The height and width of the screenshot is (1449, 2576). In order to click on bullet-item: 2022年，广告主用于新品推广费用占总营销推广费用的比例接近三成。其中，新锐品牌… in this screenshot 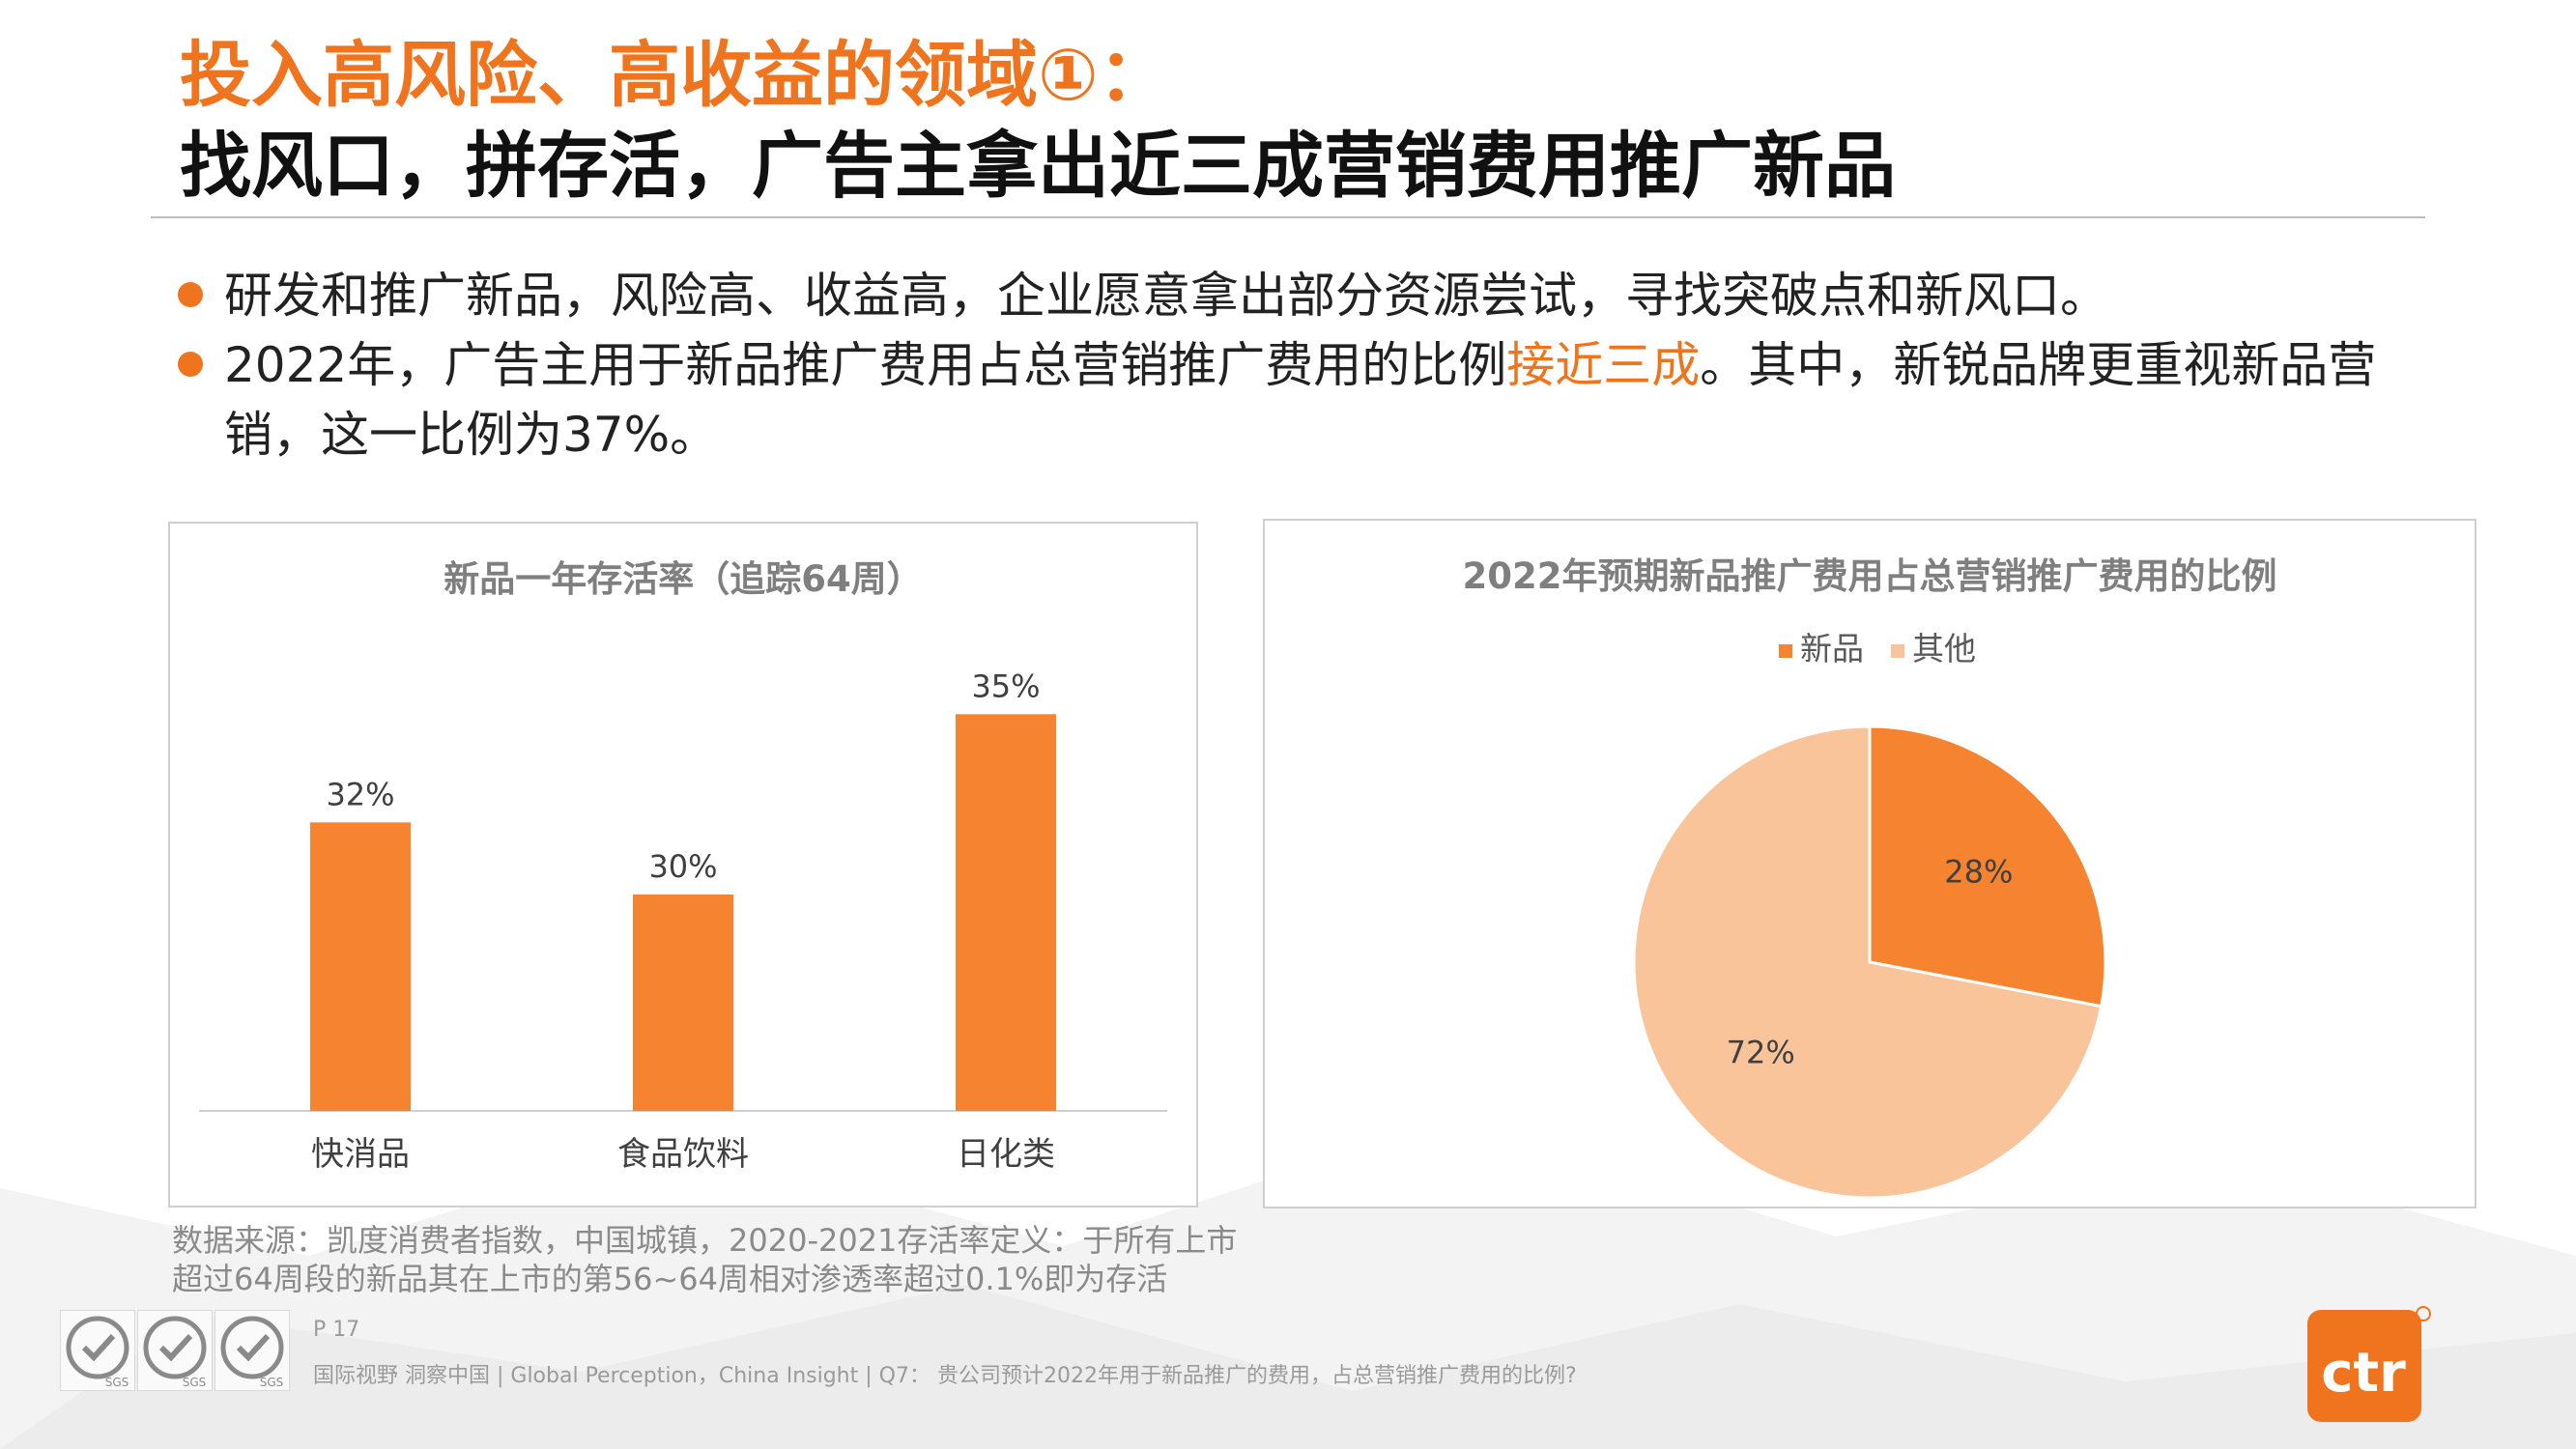, I will do `click(1304, 399)`.